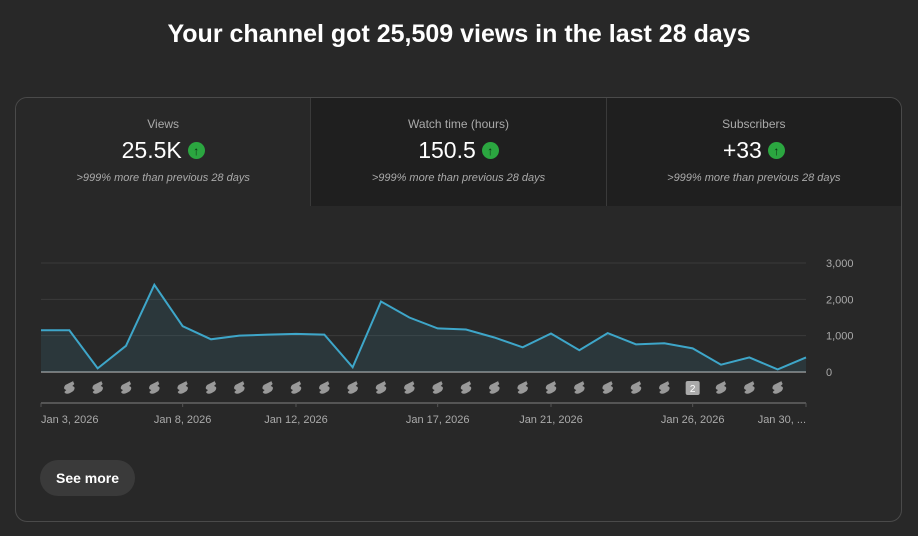 The height and width of the screenshot is (536, 918). I want to click on y-tick-label: 2,000, so click(840, 300).